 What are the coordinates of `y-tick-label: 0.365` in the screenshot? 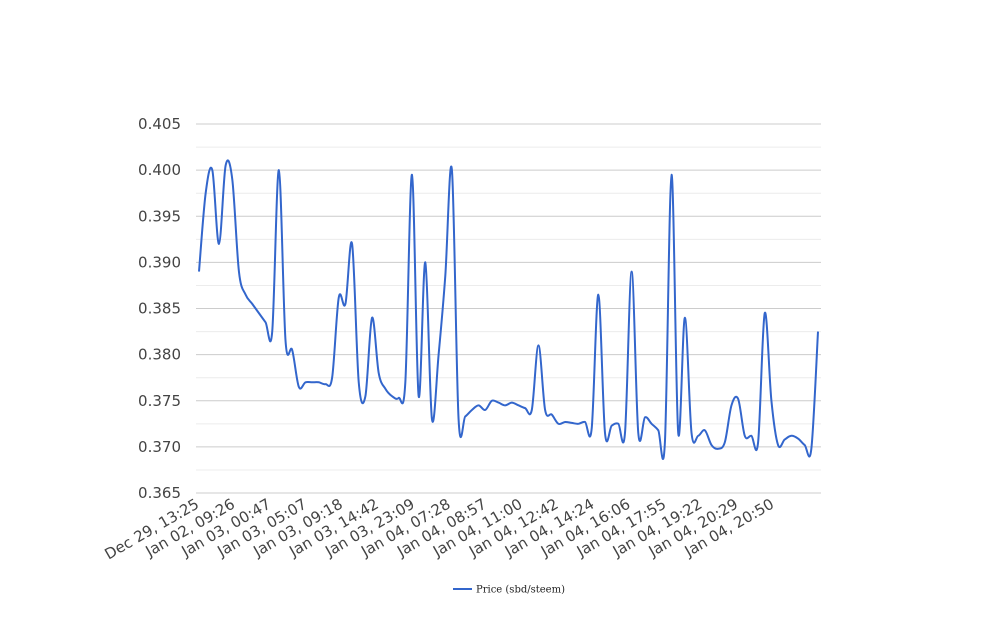 It's located at (159, 493).